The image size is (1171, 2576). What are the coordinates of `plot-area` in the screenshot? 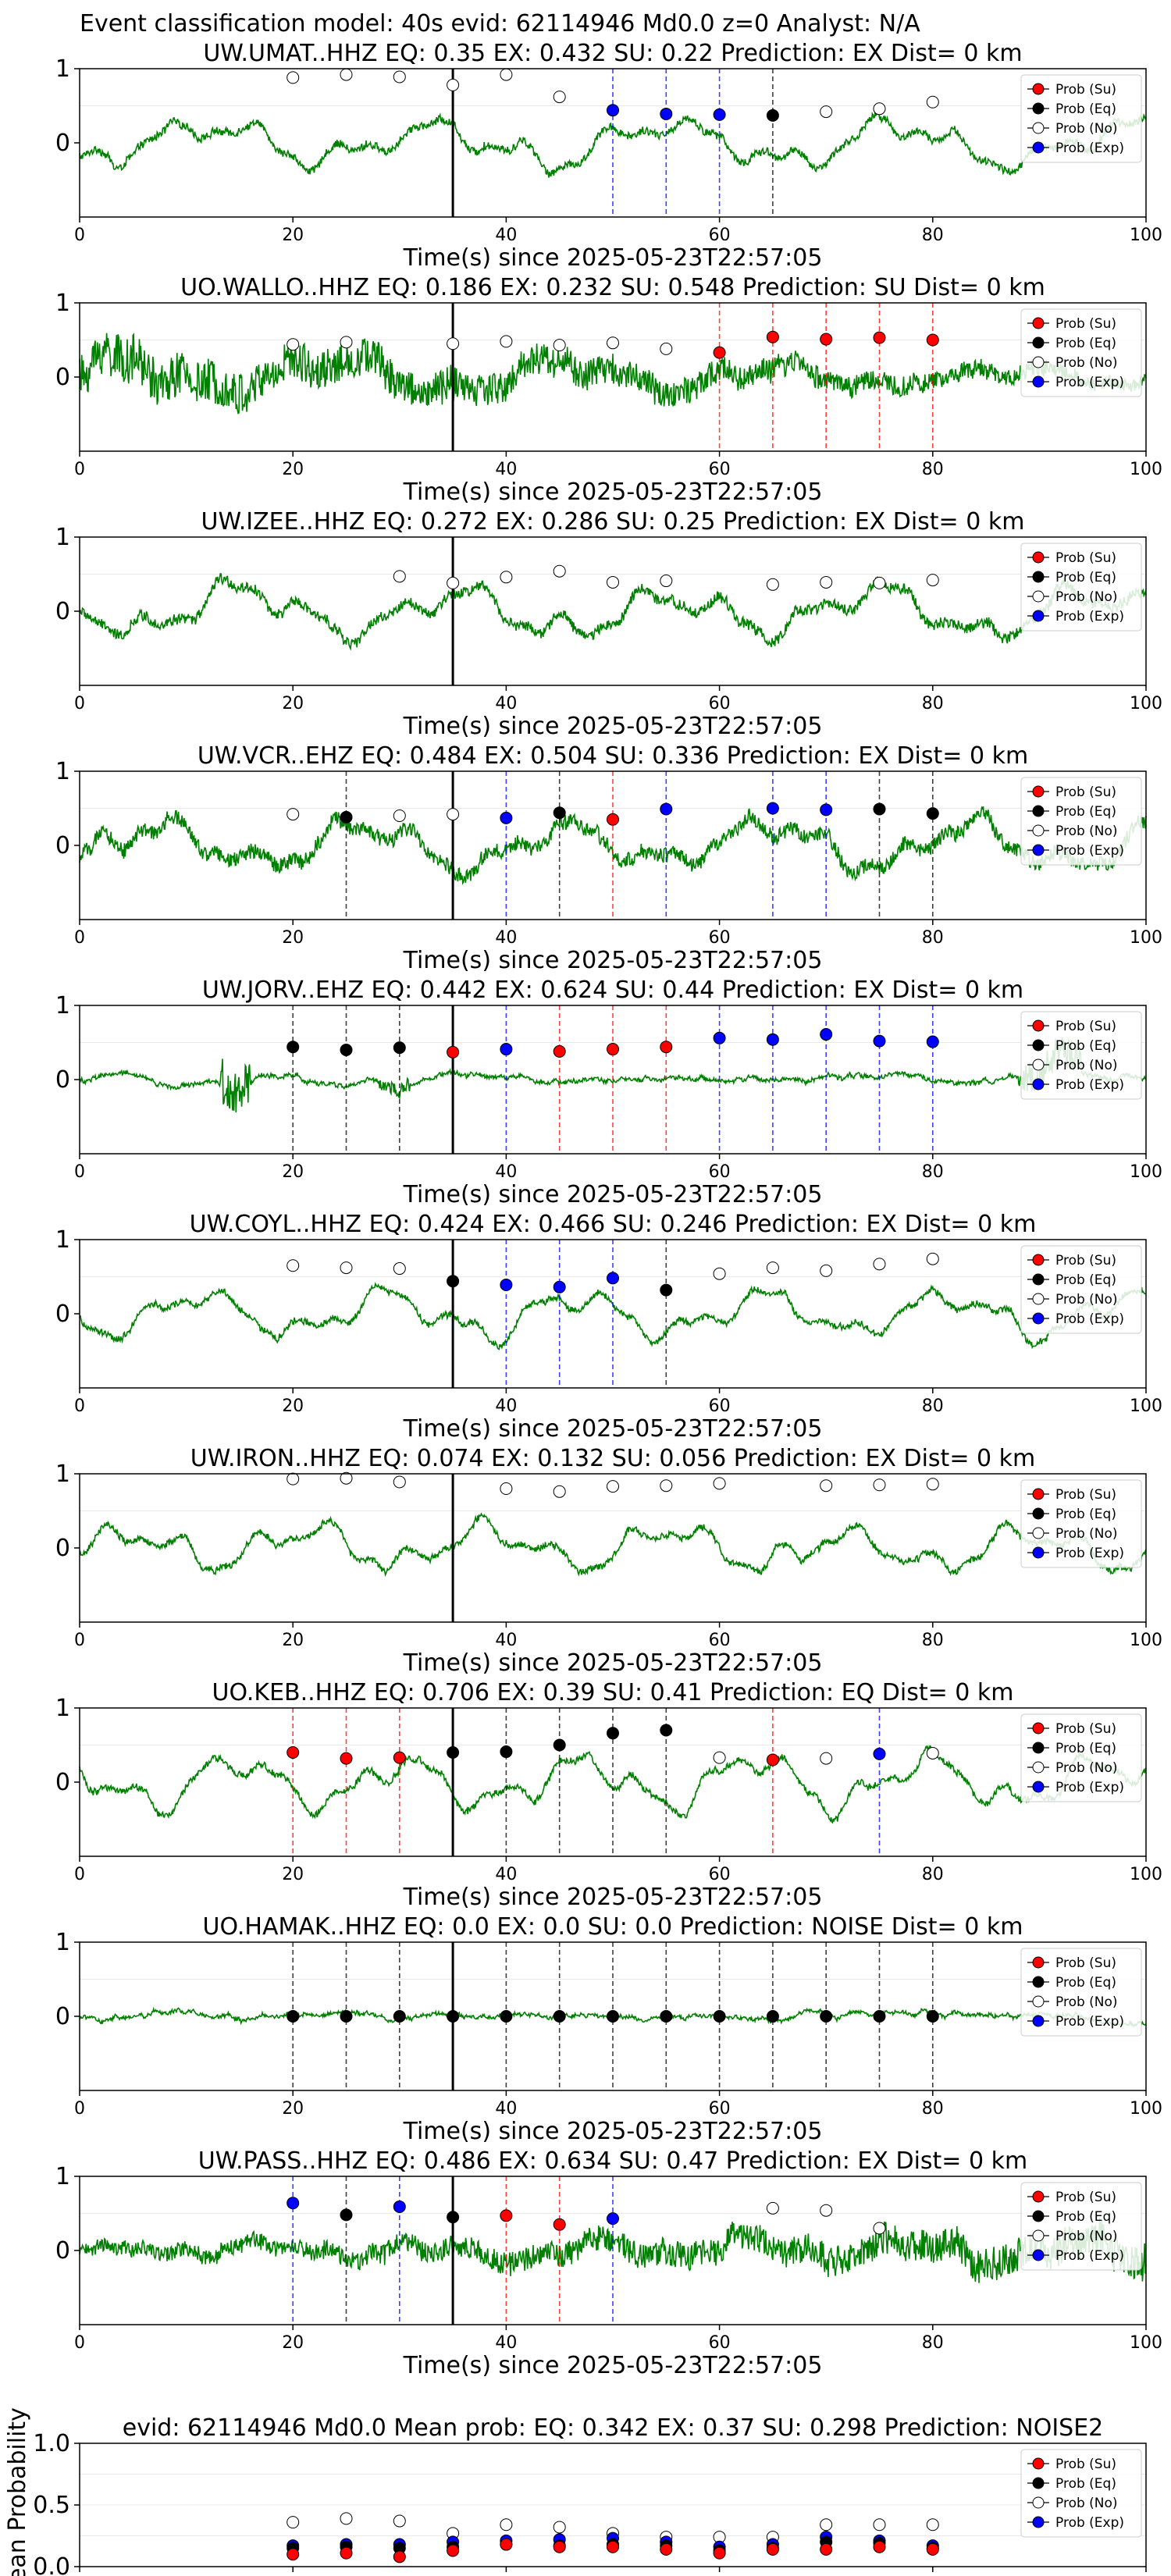 It's located at (613, 1548).